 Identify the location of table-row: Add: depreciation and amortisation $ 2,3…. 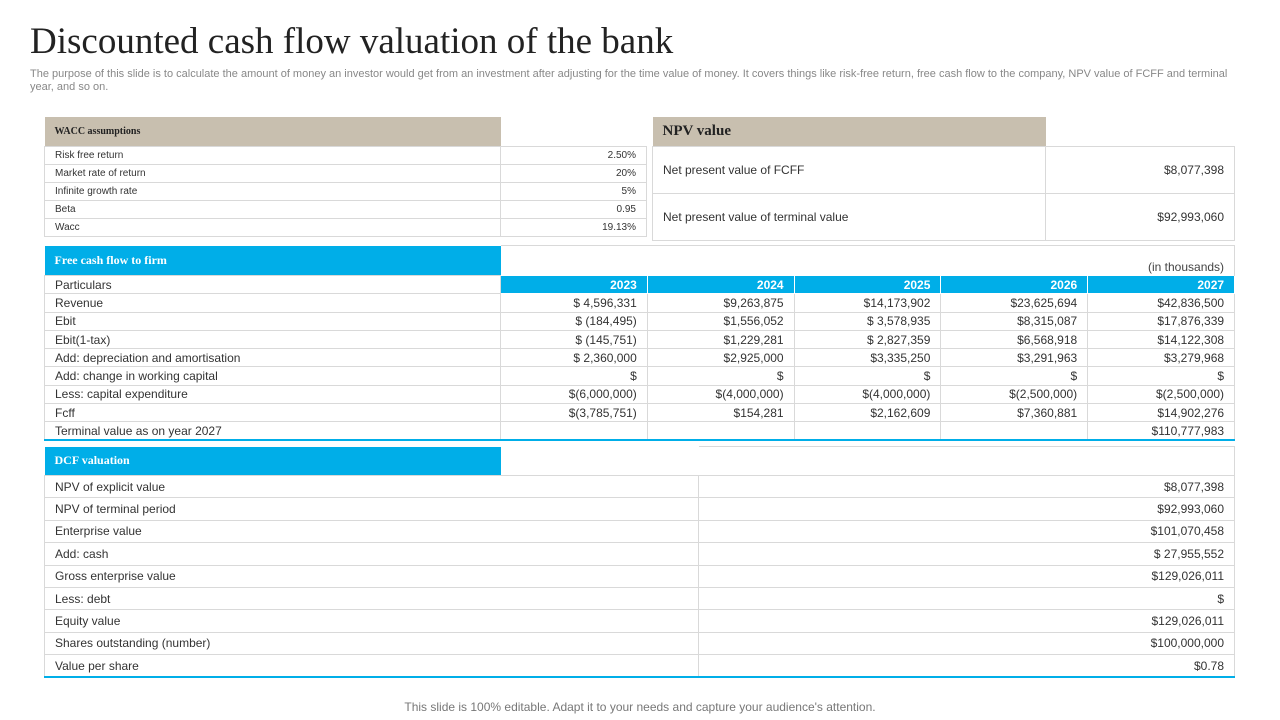
(640, 358).